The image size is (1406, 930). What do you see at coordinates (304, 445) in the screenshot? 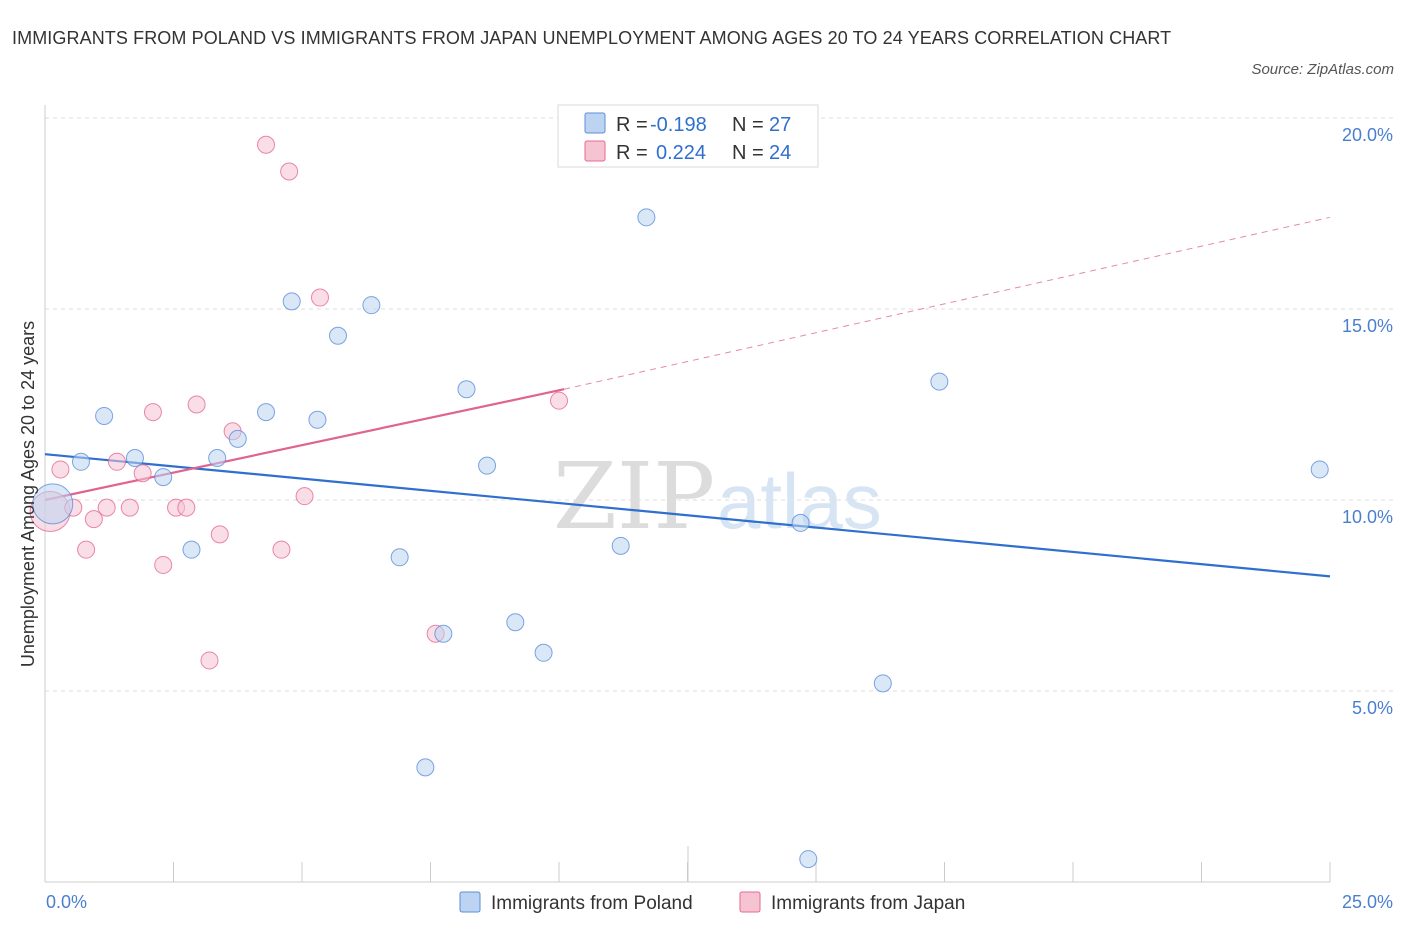
I see `trend-line-japan` at bounding box center [304, 445].